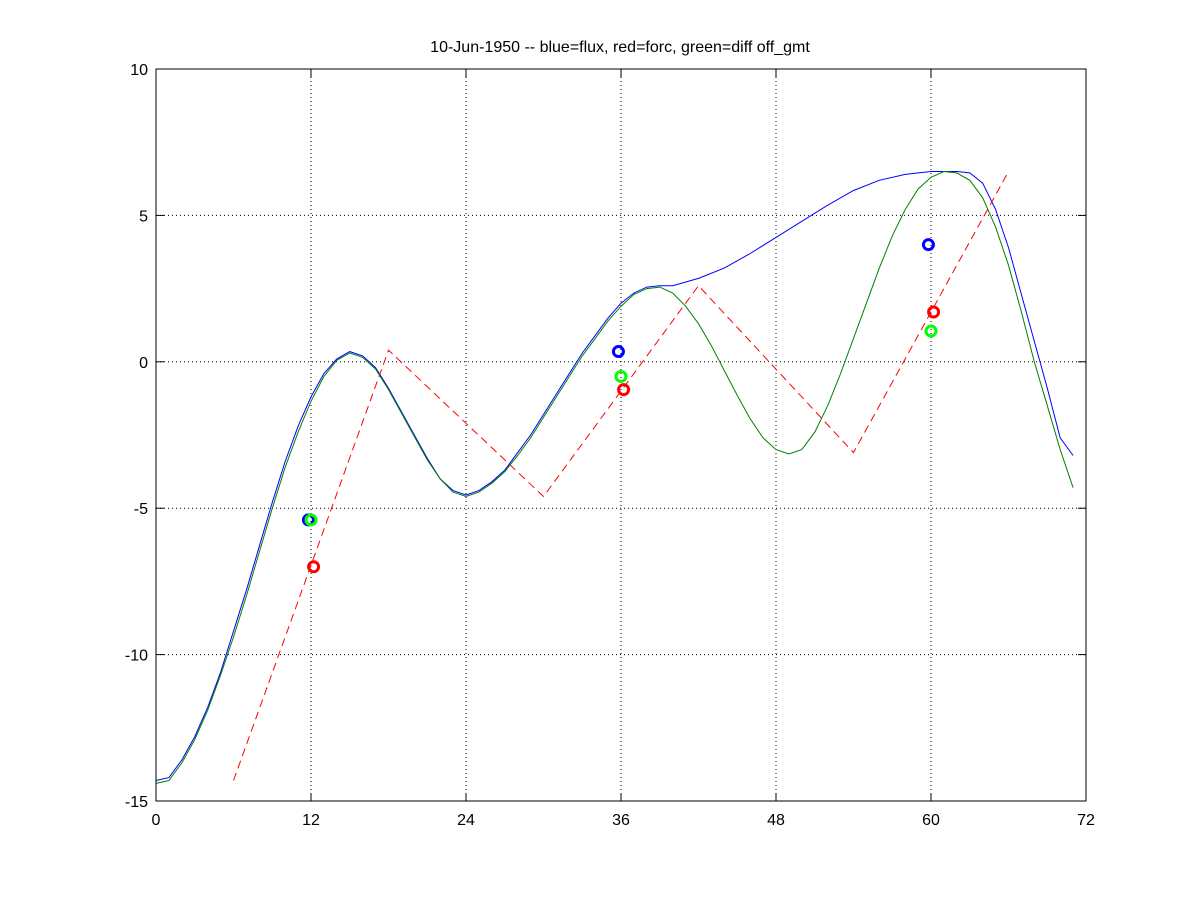  I want to click on x-tick-label: 48, so click(776, 820).